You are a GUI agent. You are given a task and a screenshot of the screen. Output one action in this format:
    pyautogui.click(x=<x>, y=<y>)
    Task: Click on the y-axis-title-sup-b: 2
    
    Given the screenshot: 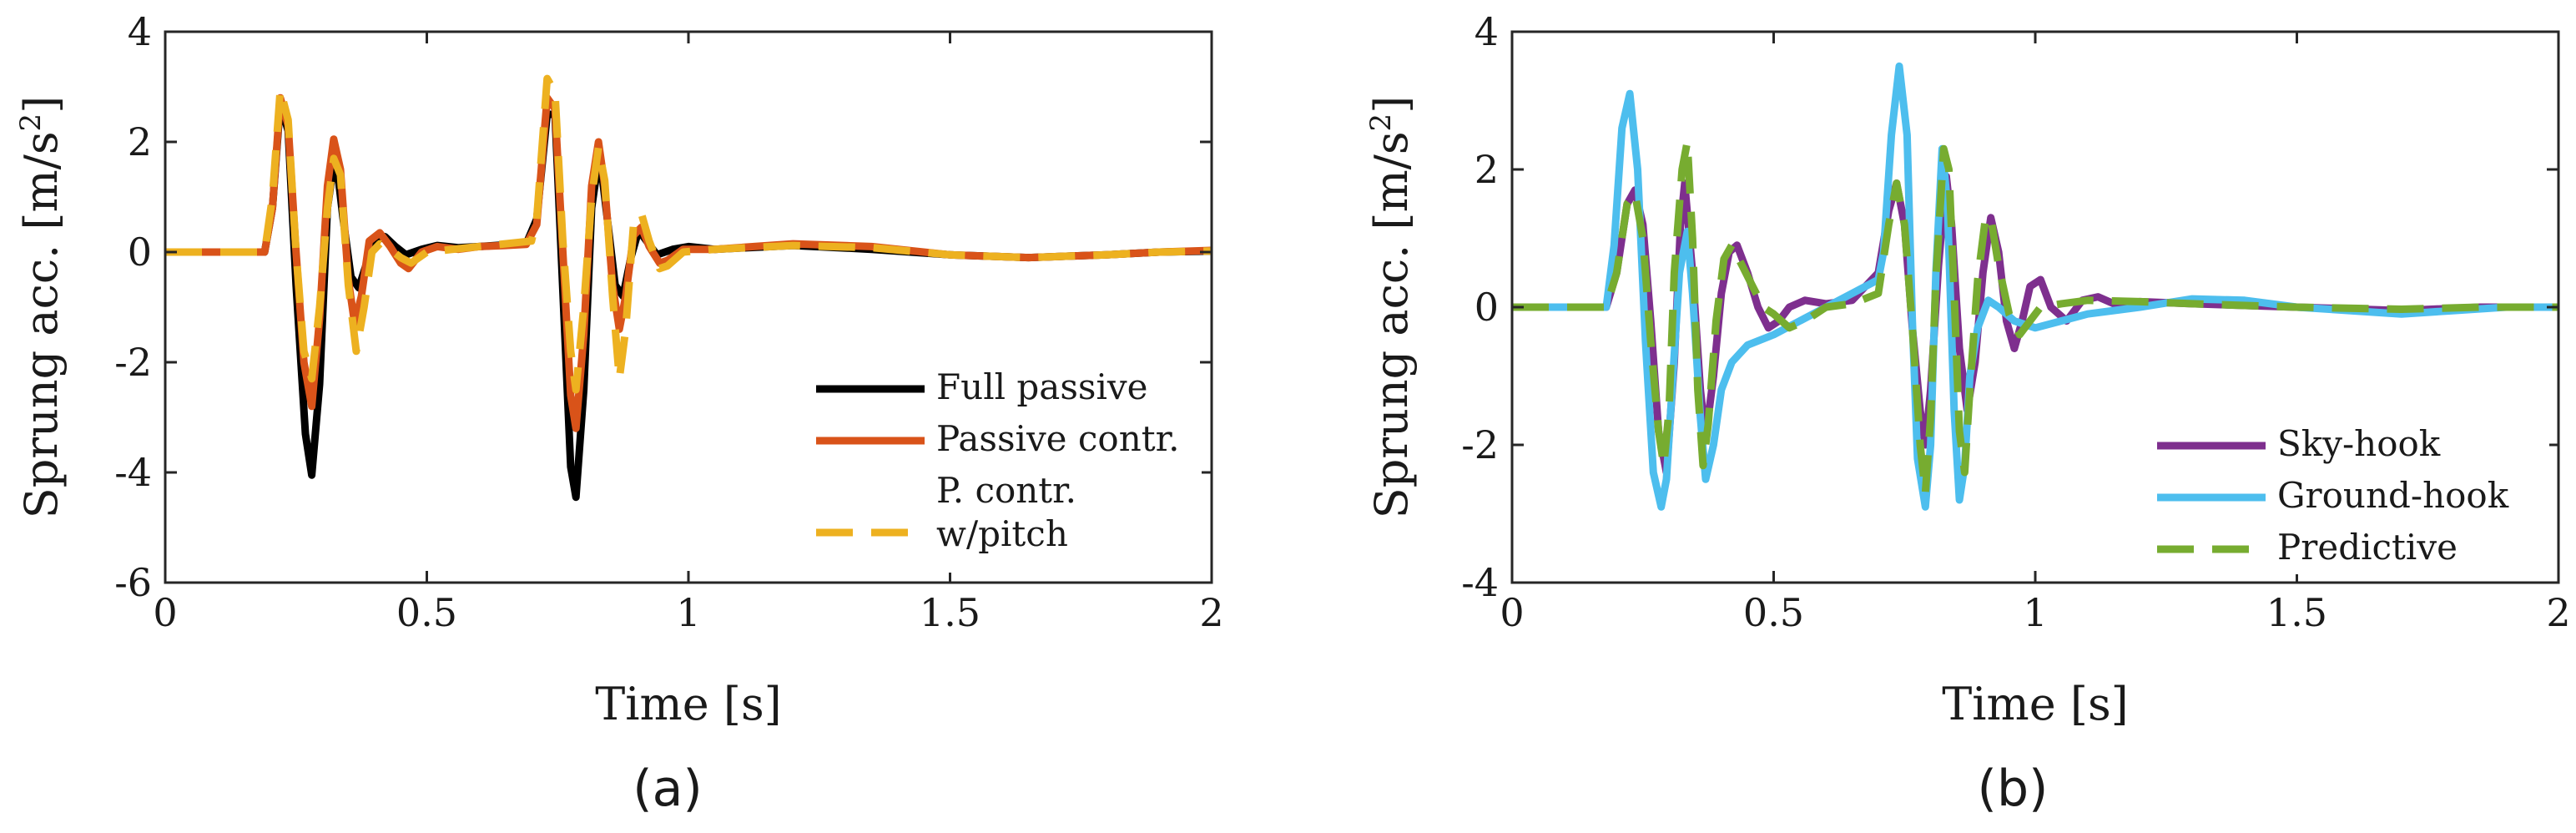 What is the action you would take?
    pyautogui.click(x=1381, y=123)
    